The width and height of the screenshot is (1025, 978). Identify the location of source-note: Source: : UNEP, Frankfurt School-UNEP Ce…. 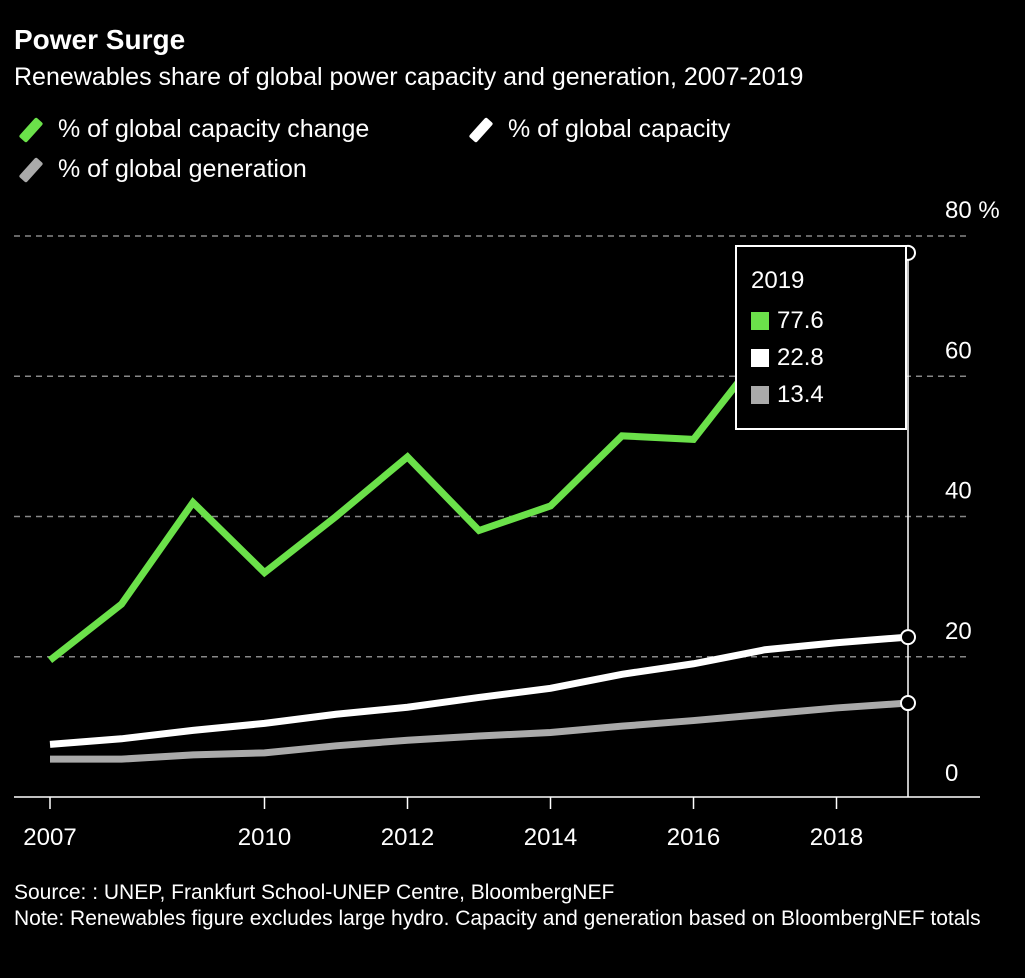
(314, 892).